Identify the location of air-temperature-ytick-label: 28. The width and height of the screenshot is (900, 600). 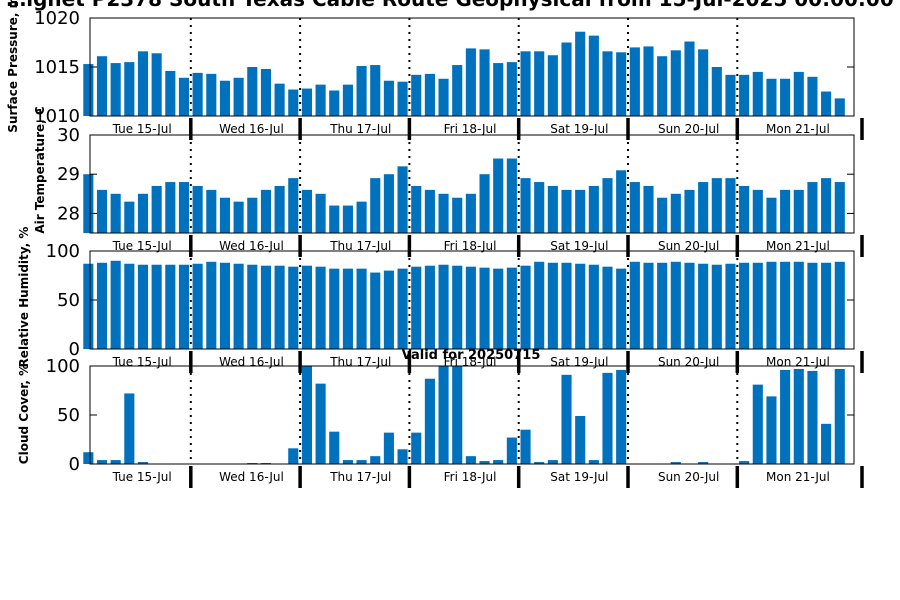
(68, 213).